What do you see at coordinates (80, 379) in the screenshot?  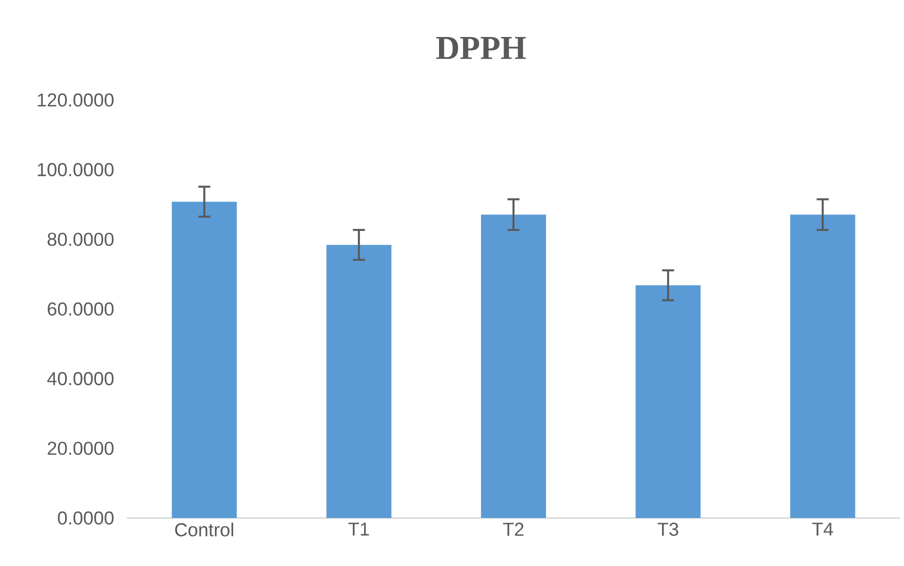 I see `y-tick-label: 40.0000` at bounding box center [80, 379].